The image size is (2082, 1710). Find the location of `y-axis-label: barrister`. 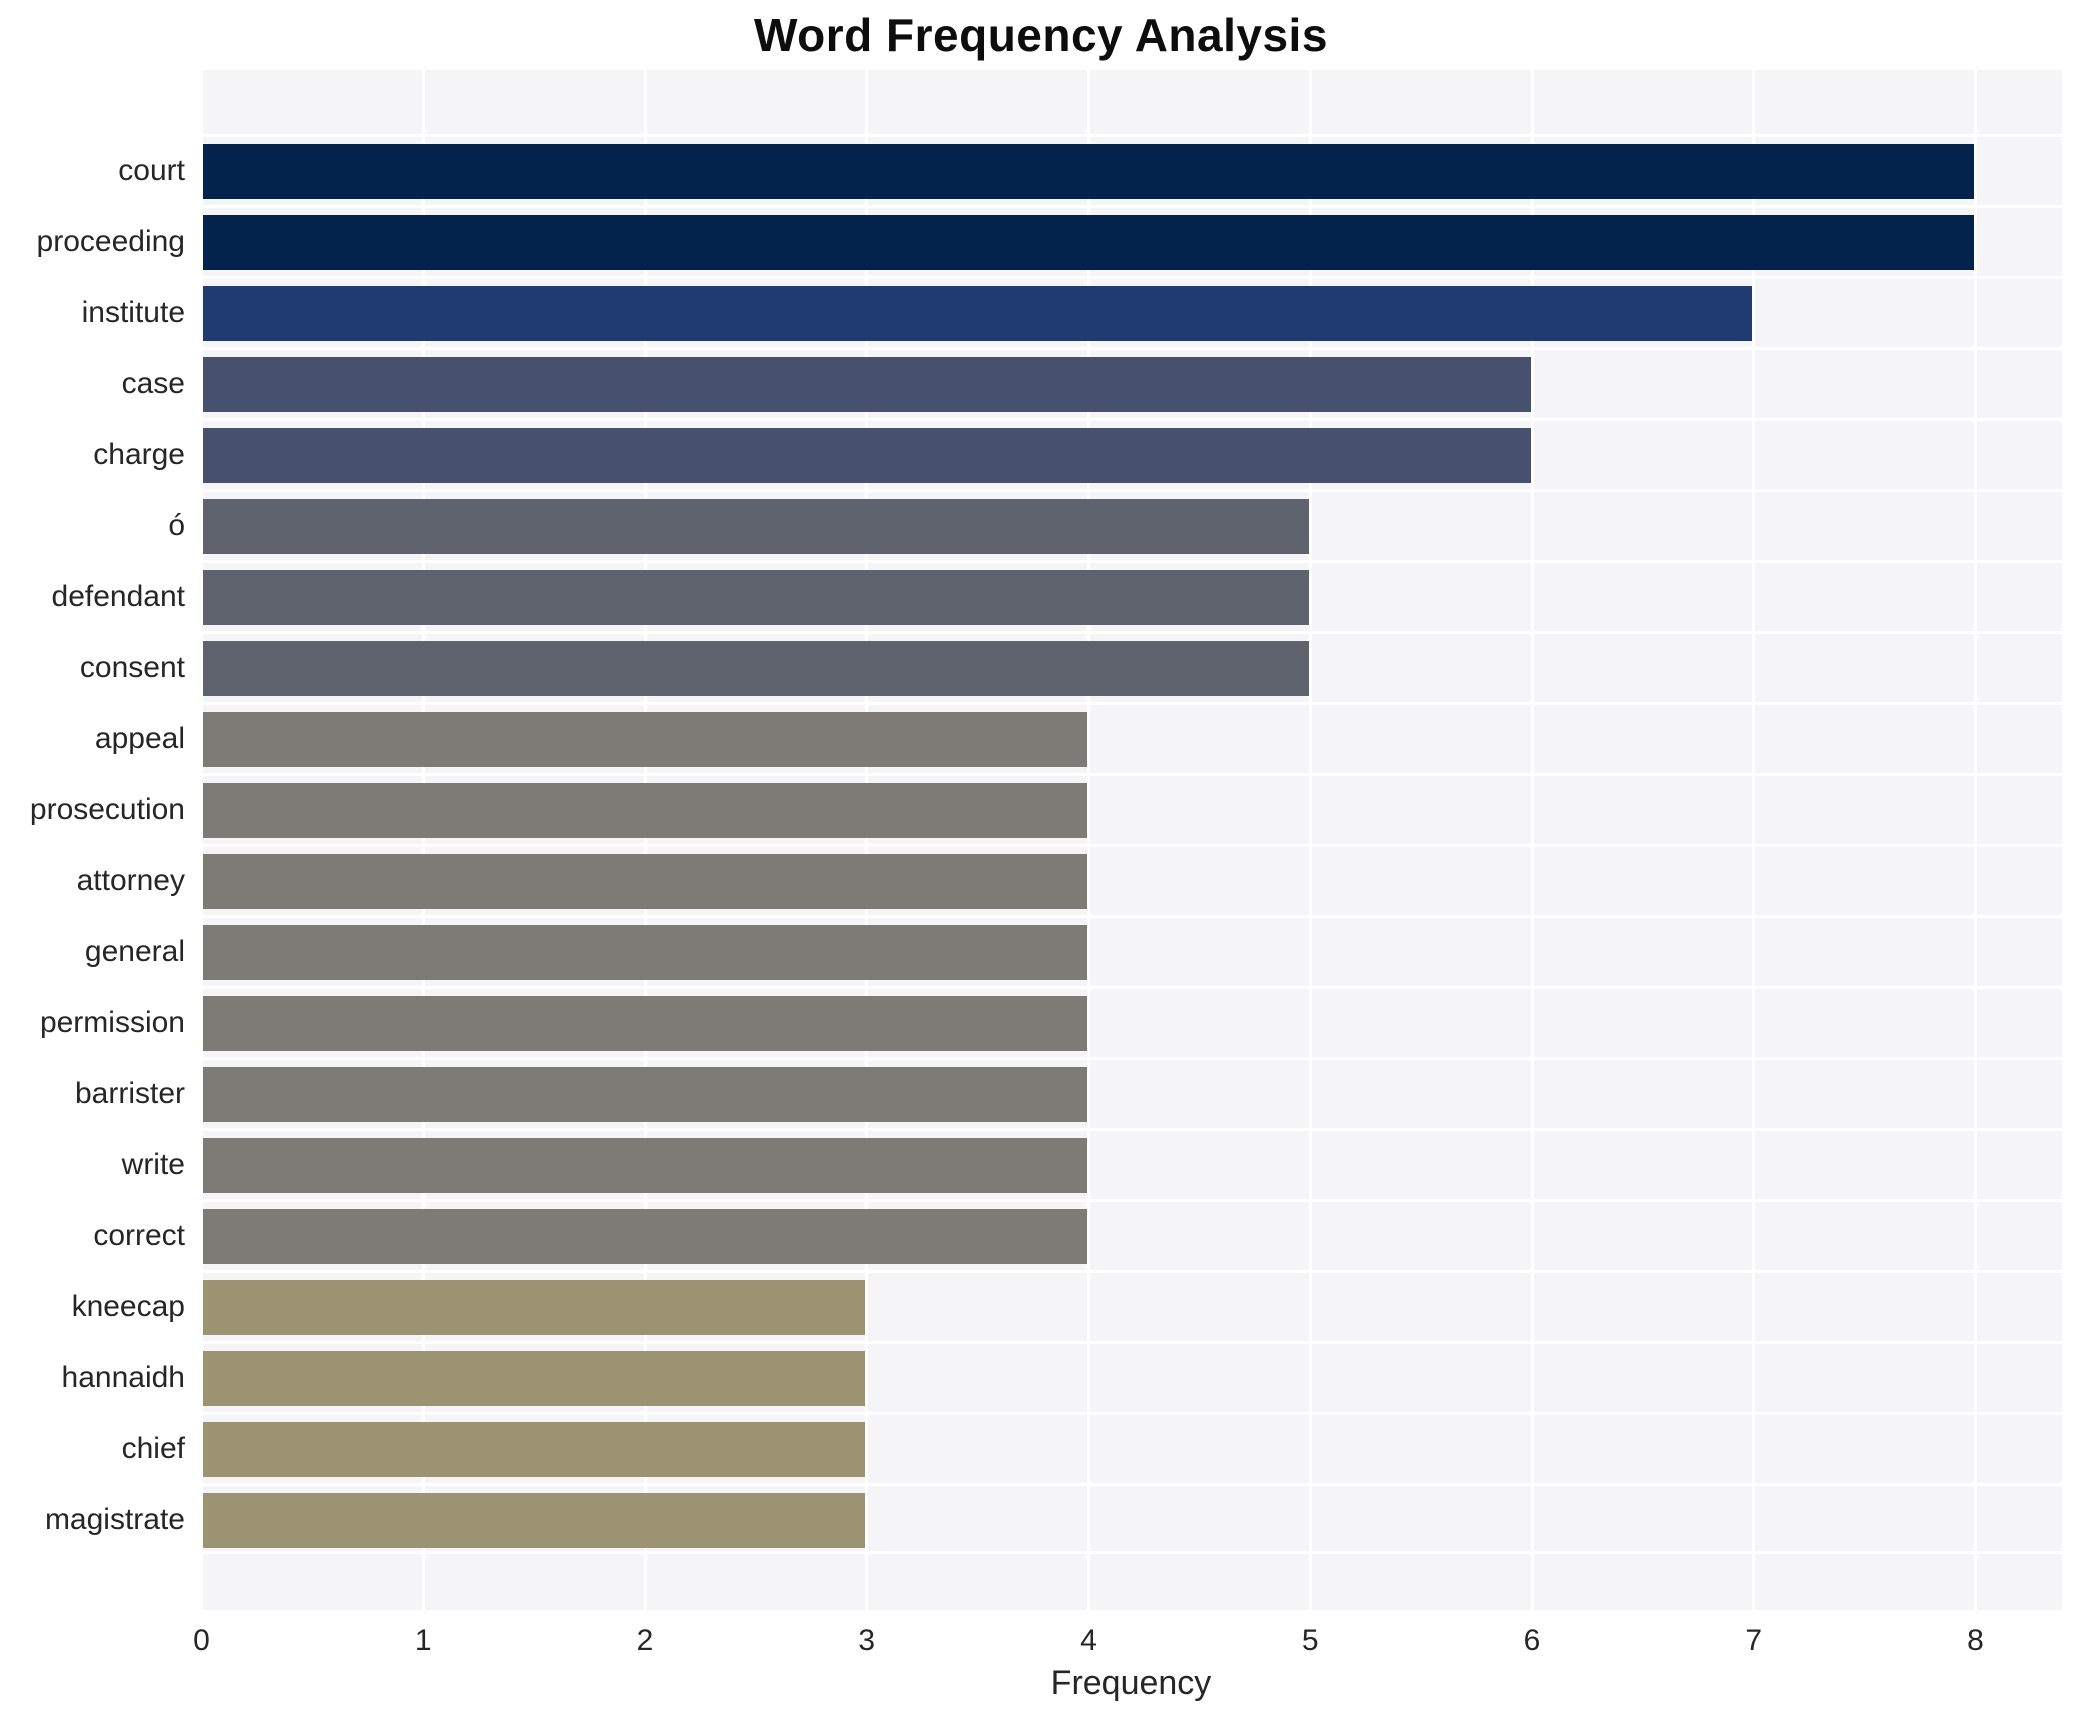

y-axis-label: barrister is located at coordinates (129, 1093).